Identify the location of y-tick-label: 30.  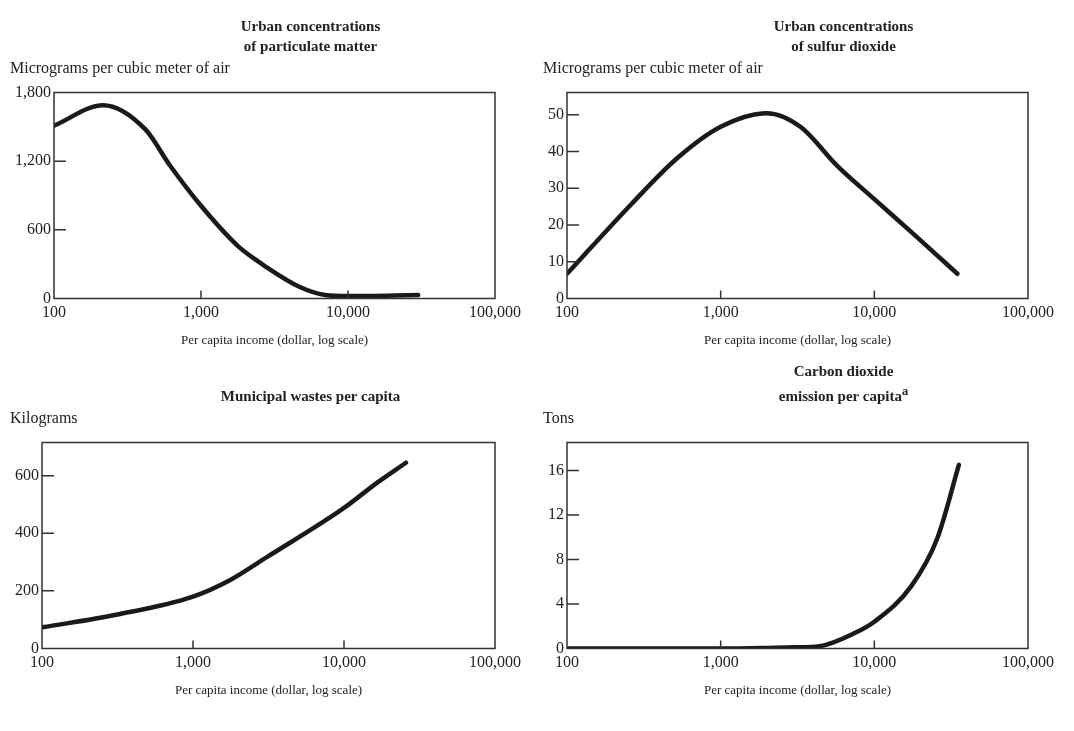
(556, 187).